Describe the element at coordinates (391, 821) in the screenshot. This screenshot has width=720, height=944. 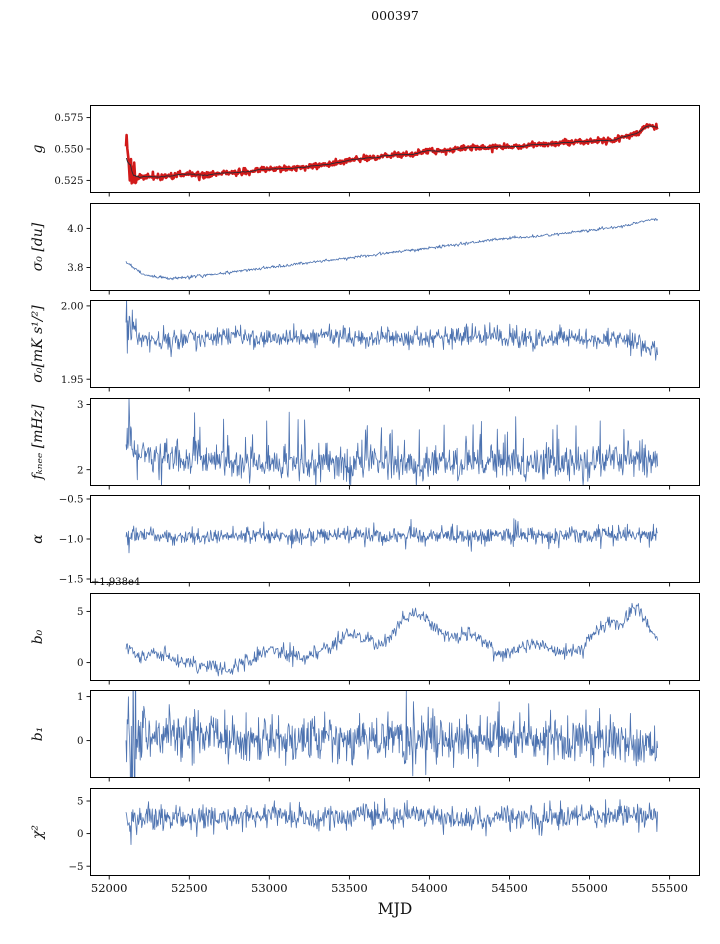
I see `data-line-chi2` at that location.